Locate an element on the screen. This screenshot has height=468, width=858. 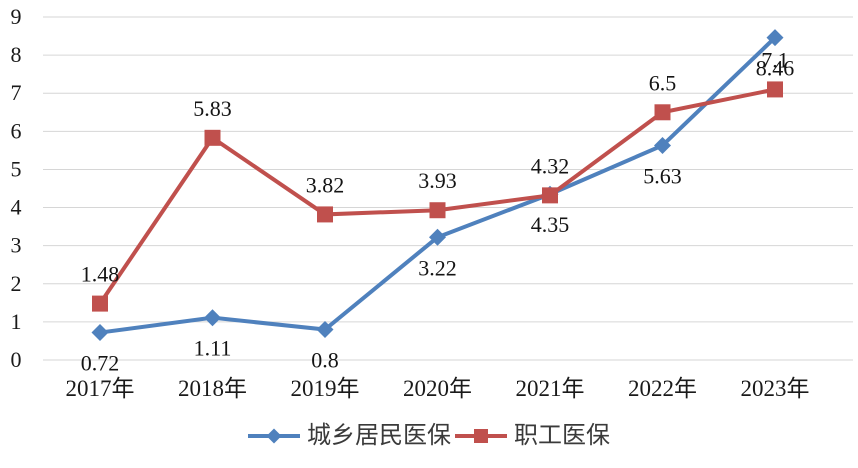
data-point-label: 0.8 is located at coordinates (325, 360).